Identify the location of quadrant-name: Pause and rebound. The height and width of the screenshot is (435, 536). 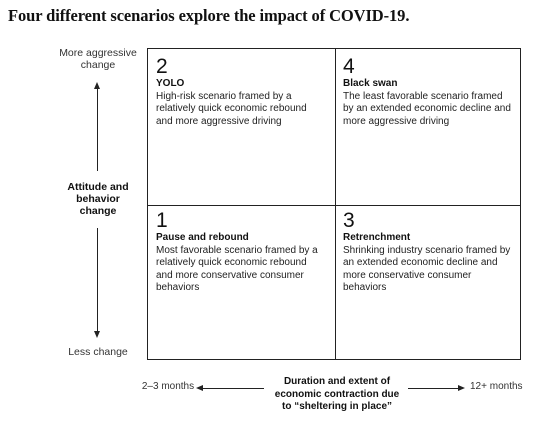
(202, 237).